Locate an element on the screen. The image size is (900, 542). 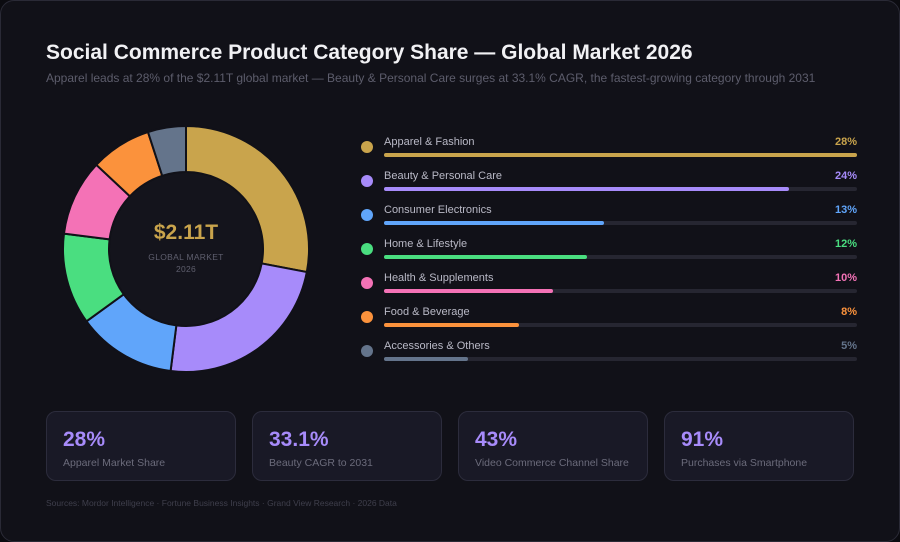
stat-label: Purchases via Smartphone is located at coordinates (744, 463).